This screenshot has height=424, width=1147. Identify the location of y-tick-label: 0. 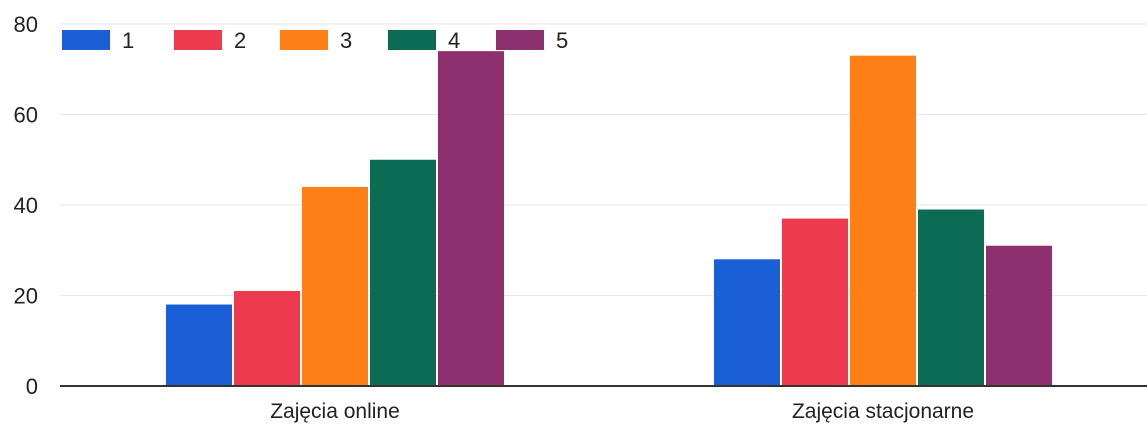
(32, 386).